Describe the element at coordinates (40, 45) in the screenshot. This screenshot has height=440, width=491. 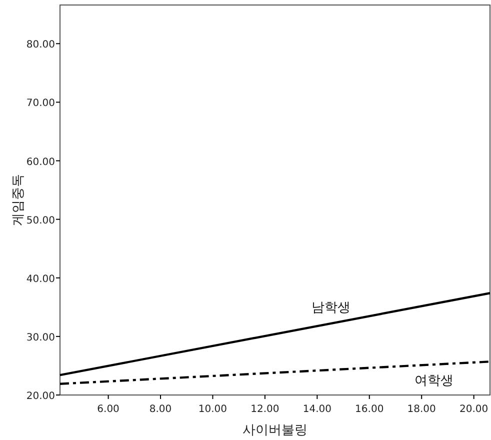
I see `y-tick-label: 80.00` at that location.